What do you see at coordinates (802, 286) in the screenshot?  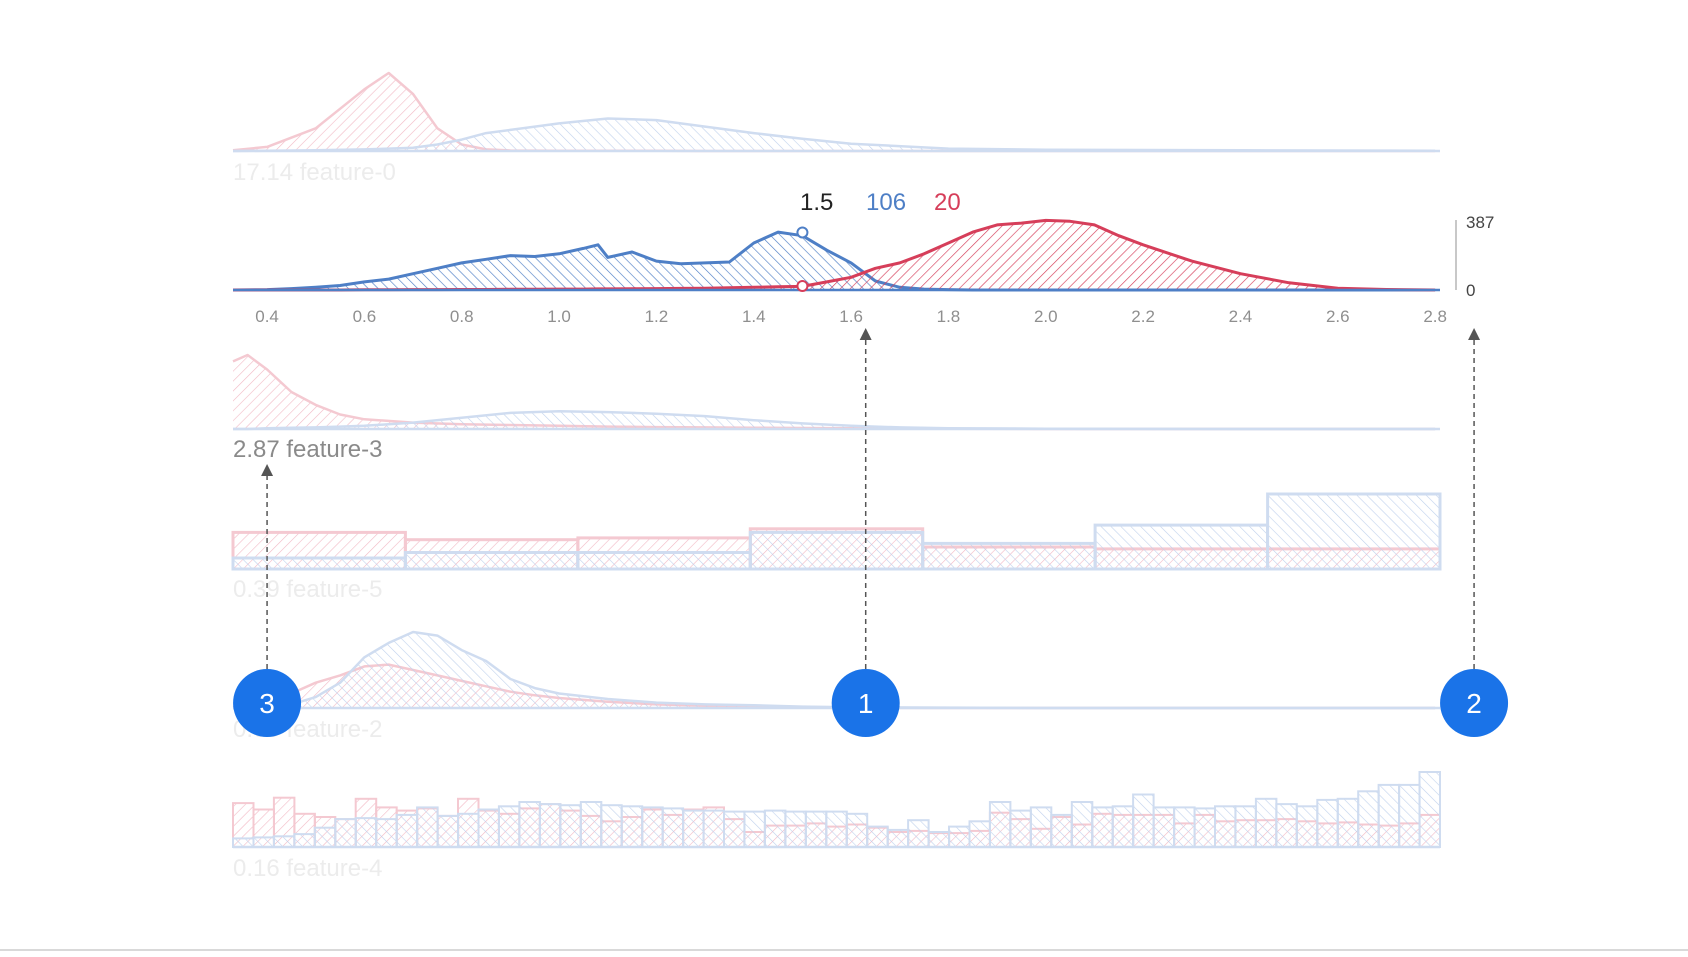 I see `hover-point-red` at bounding box center [802, 286].